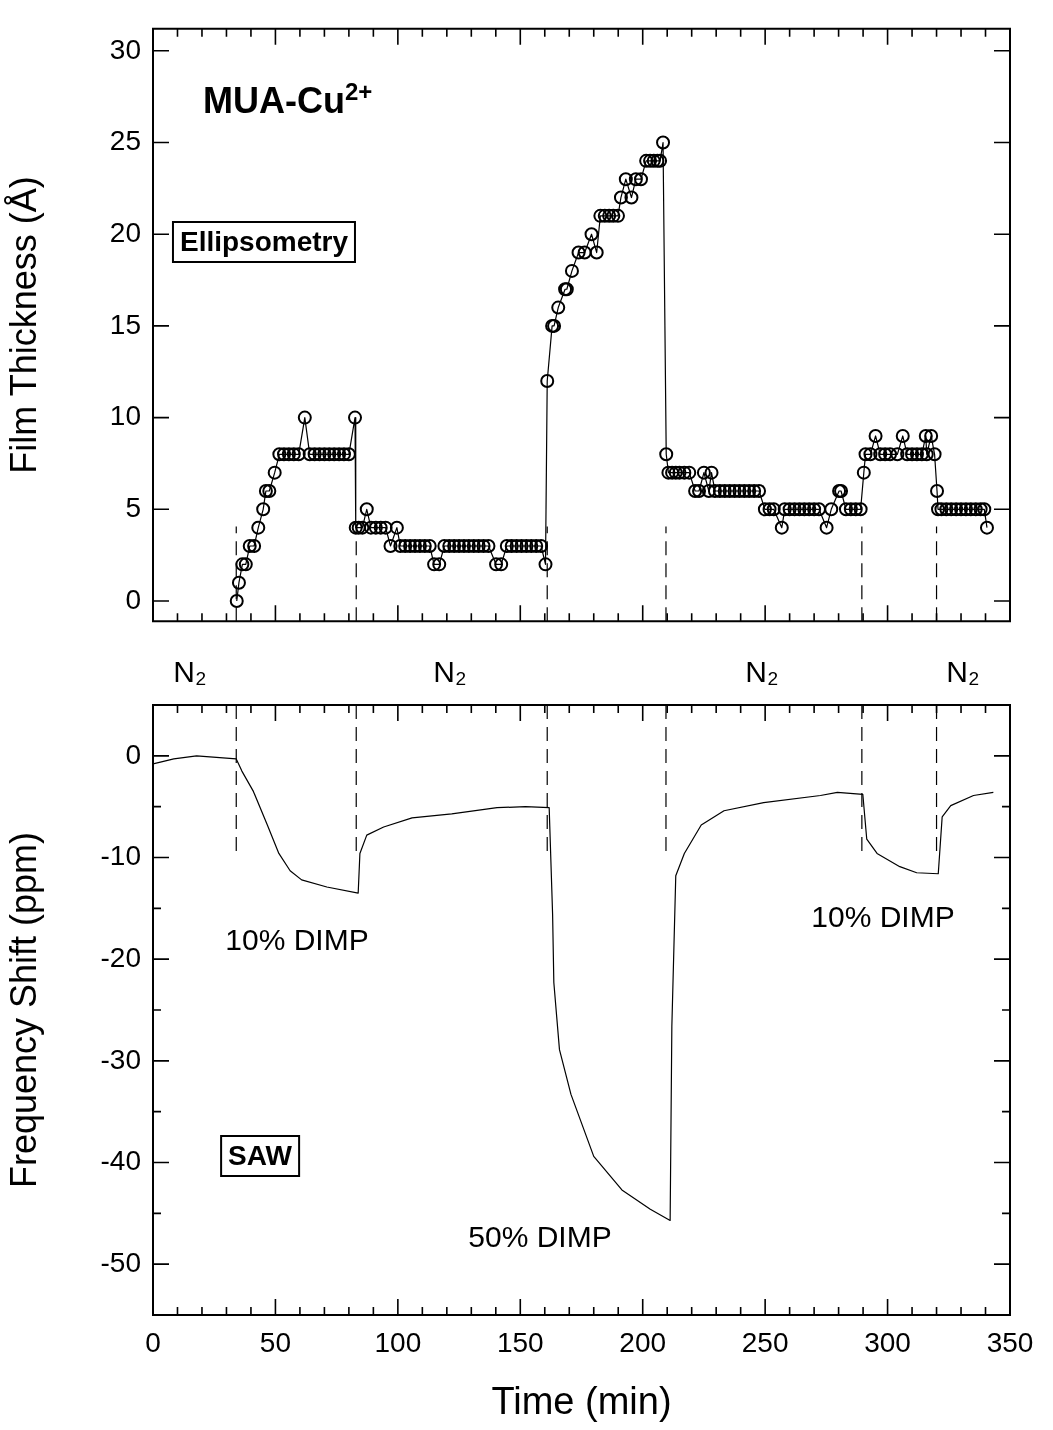 This screenshot has height=1430, width=1053. What do you see at coordinates (120, 1161) in the screenshot?
I see `y-tick-label: -40` at bounding box center [120, 1161].